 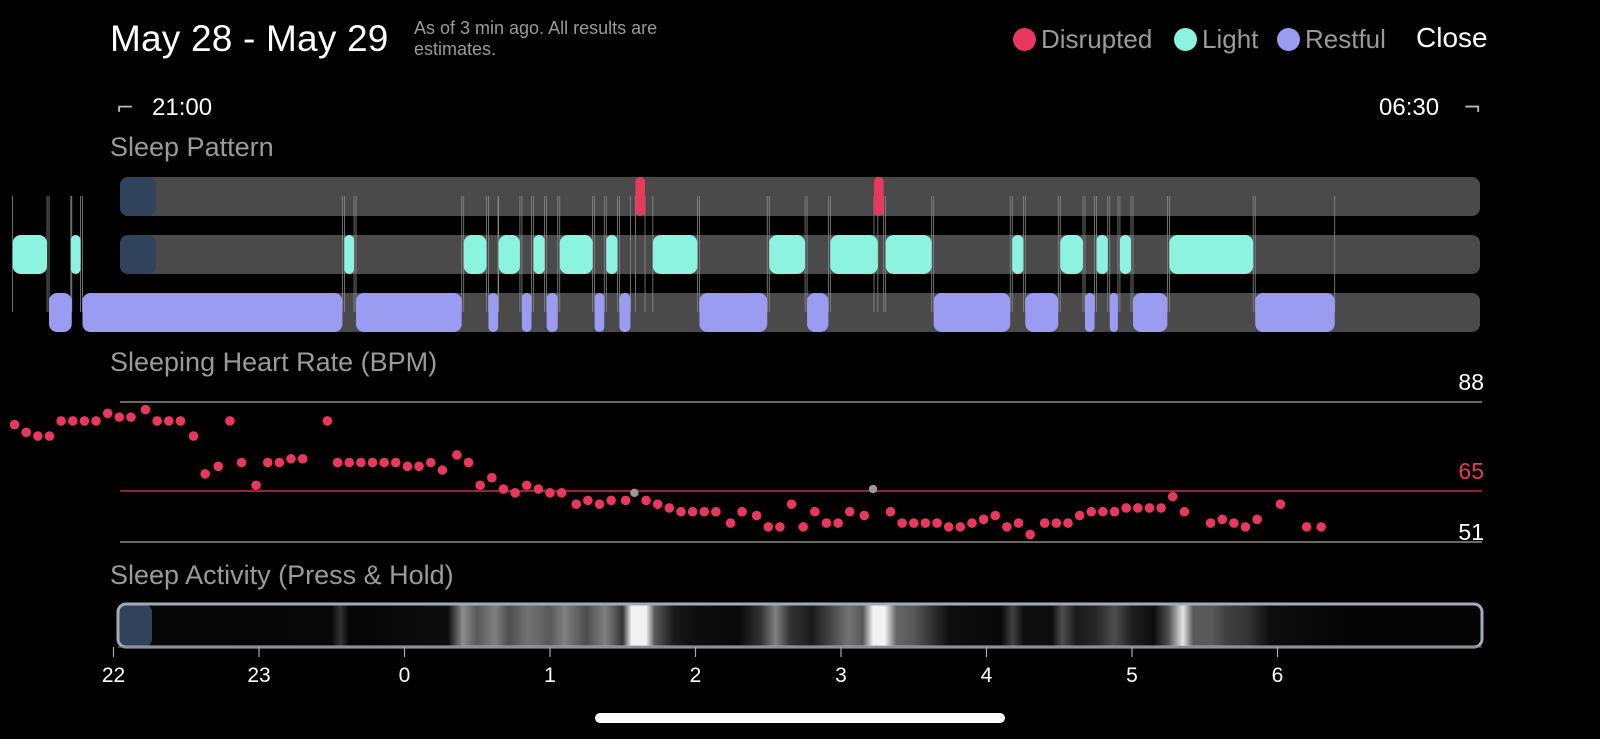 I want to click on pre-sleep-shade-light, so click(x=138, y=254).